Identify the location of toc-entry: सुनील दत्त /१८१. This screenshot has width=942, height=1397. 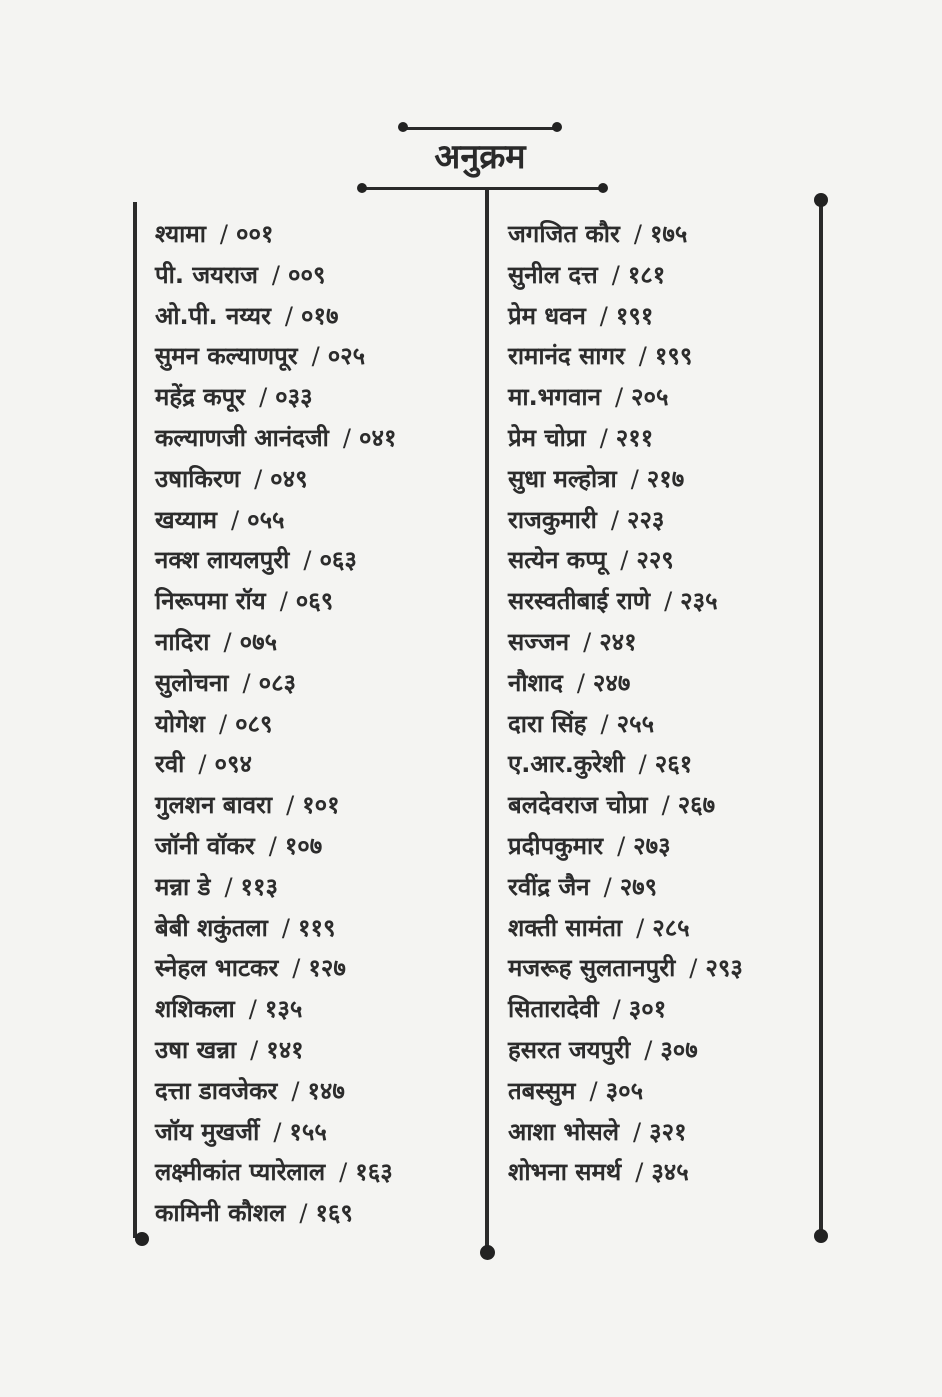
(625, 275).